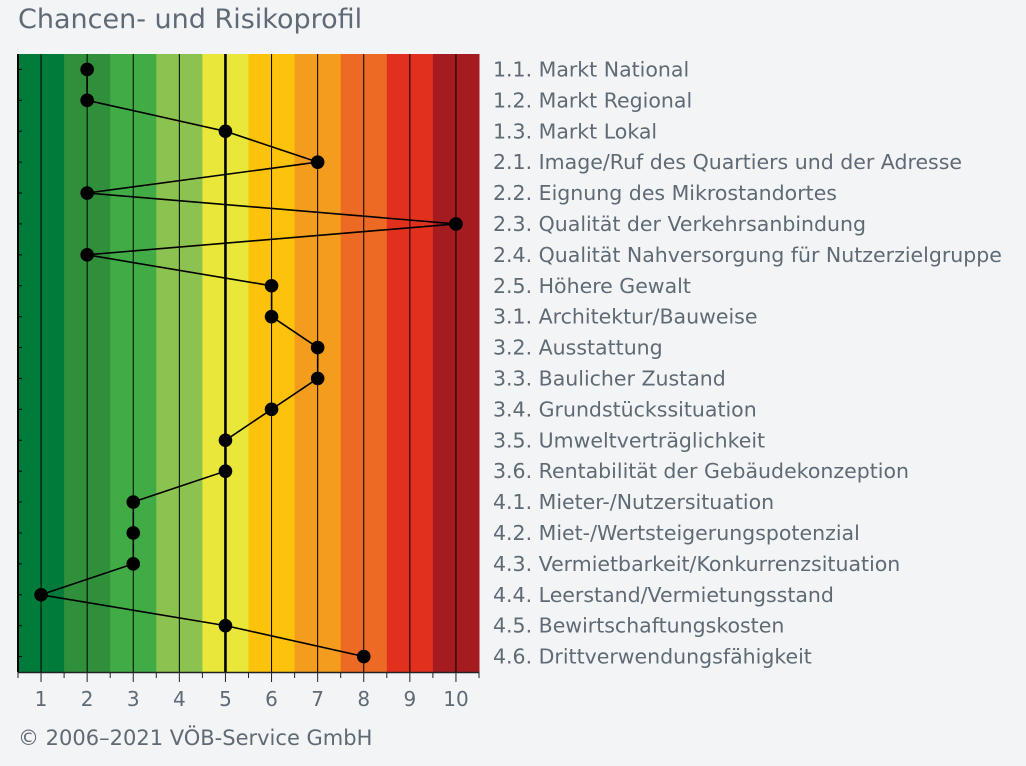 Image resolution: width=1026 pixels, height=766 pixels. What do you see at coordinates (87, 699) in the screenshot?
I see `x-tick-label: 2` at bounding box center [87, 699].